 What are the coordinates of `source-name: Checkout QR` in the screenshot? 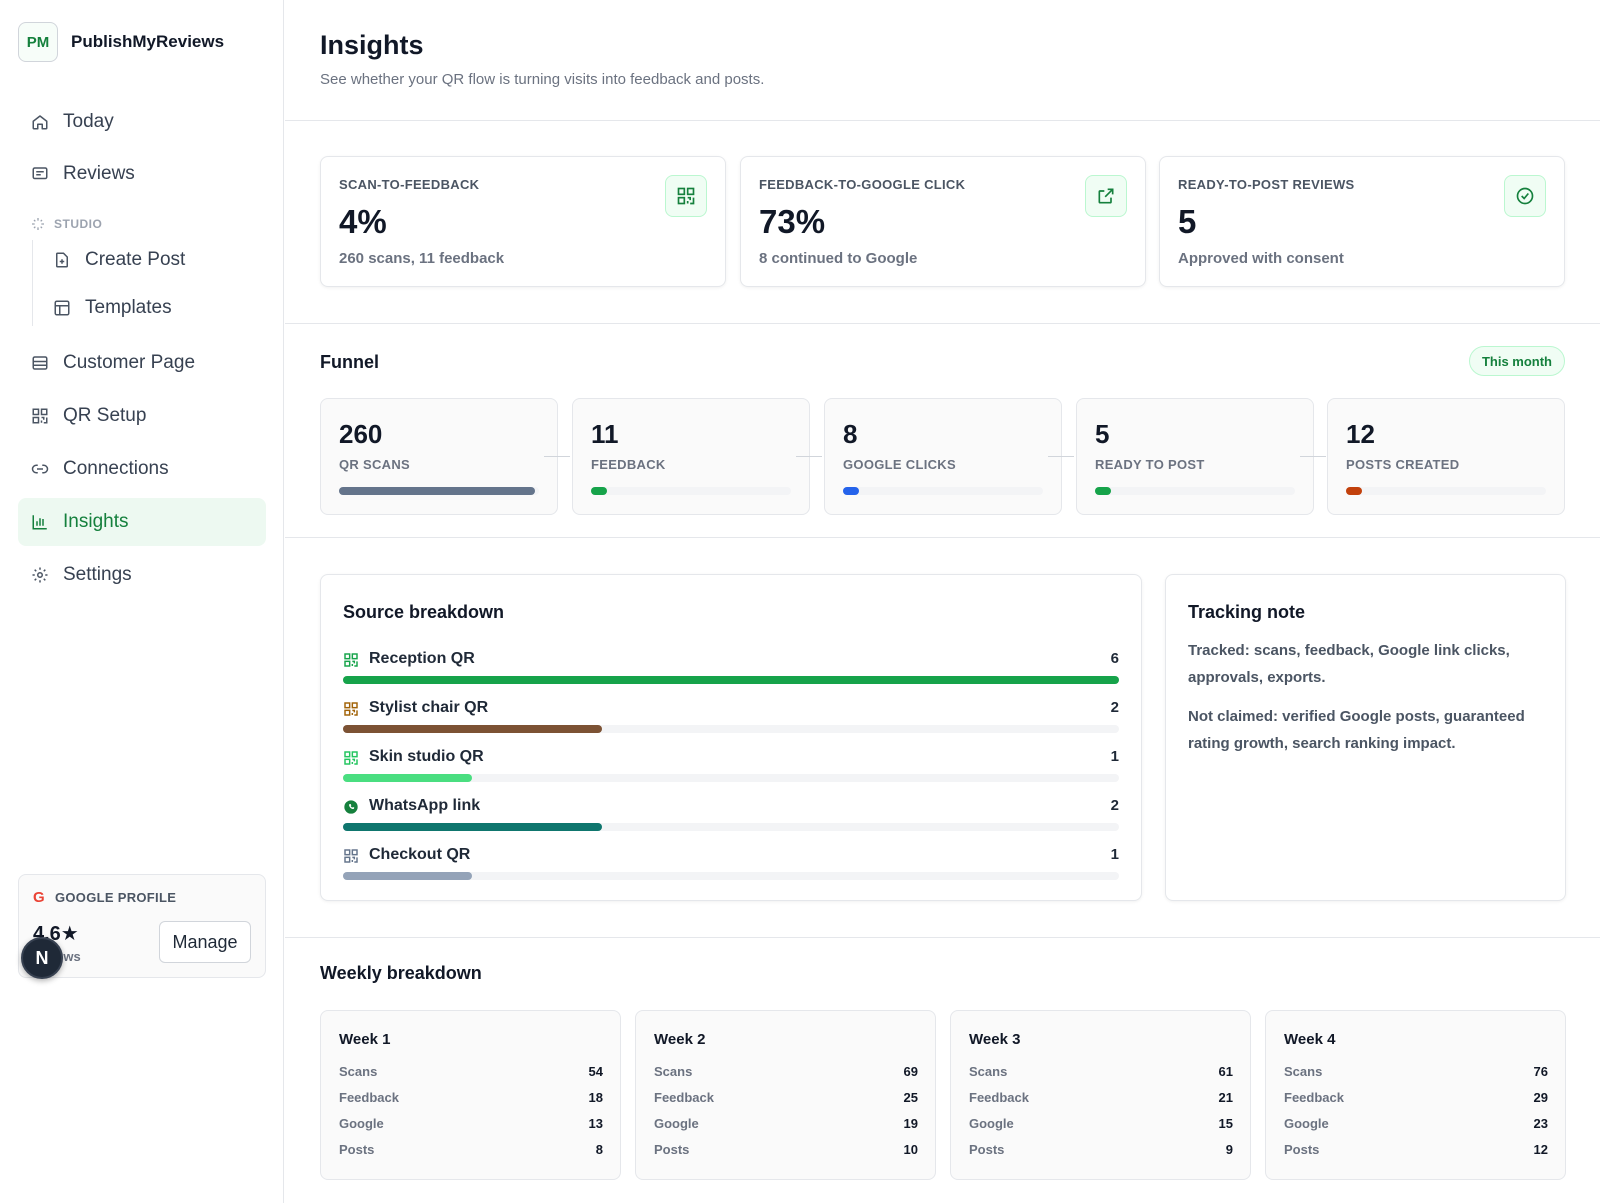 It's located at (420, 854).